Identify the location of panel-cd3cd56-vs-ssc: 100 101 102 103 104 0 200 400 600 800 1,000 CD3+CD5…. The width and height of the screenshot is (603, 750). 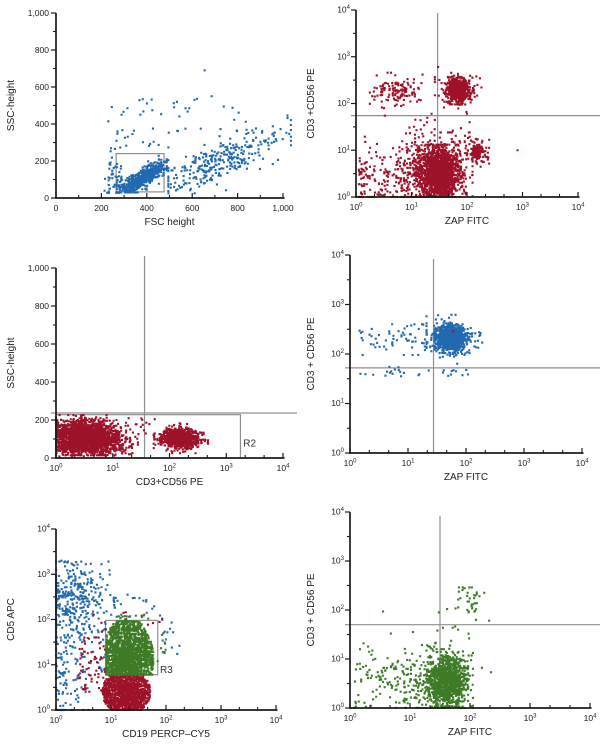
(151, 372).